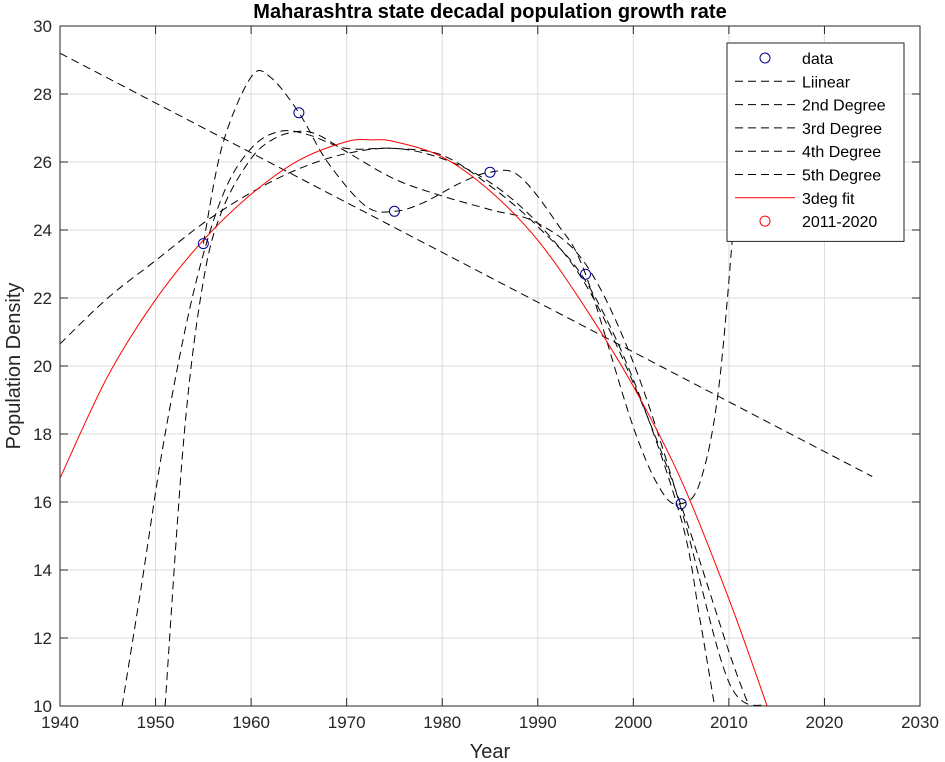  Describe the element at coordinates (920, 722) in the screenshot. I see `x-tick-label: 2030` at that location.